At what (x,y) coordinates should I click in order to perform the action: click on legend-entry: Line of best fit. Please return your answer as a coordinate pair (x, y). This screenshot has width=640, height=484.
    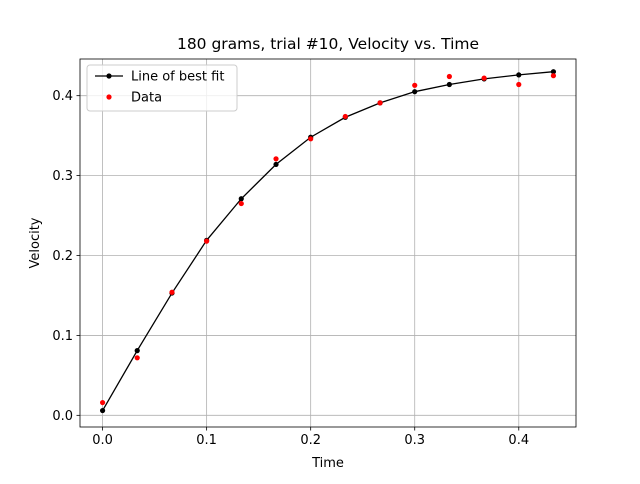
    Looking at the image, I should click on (159, 77).